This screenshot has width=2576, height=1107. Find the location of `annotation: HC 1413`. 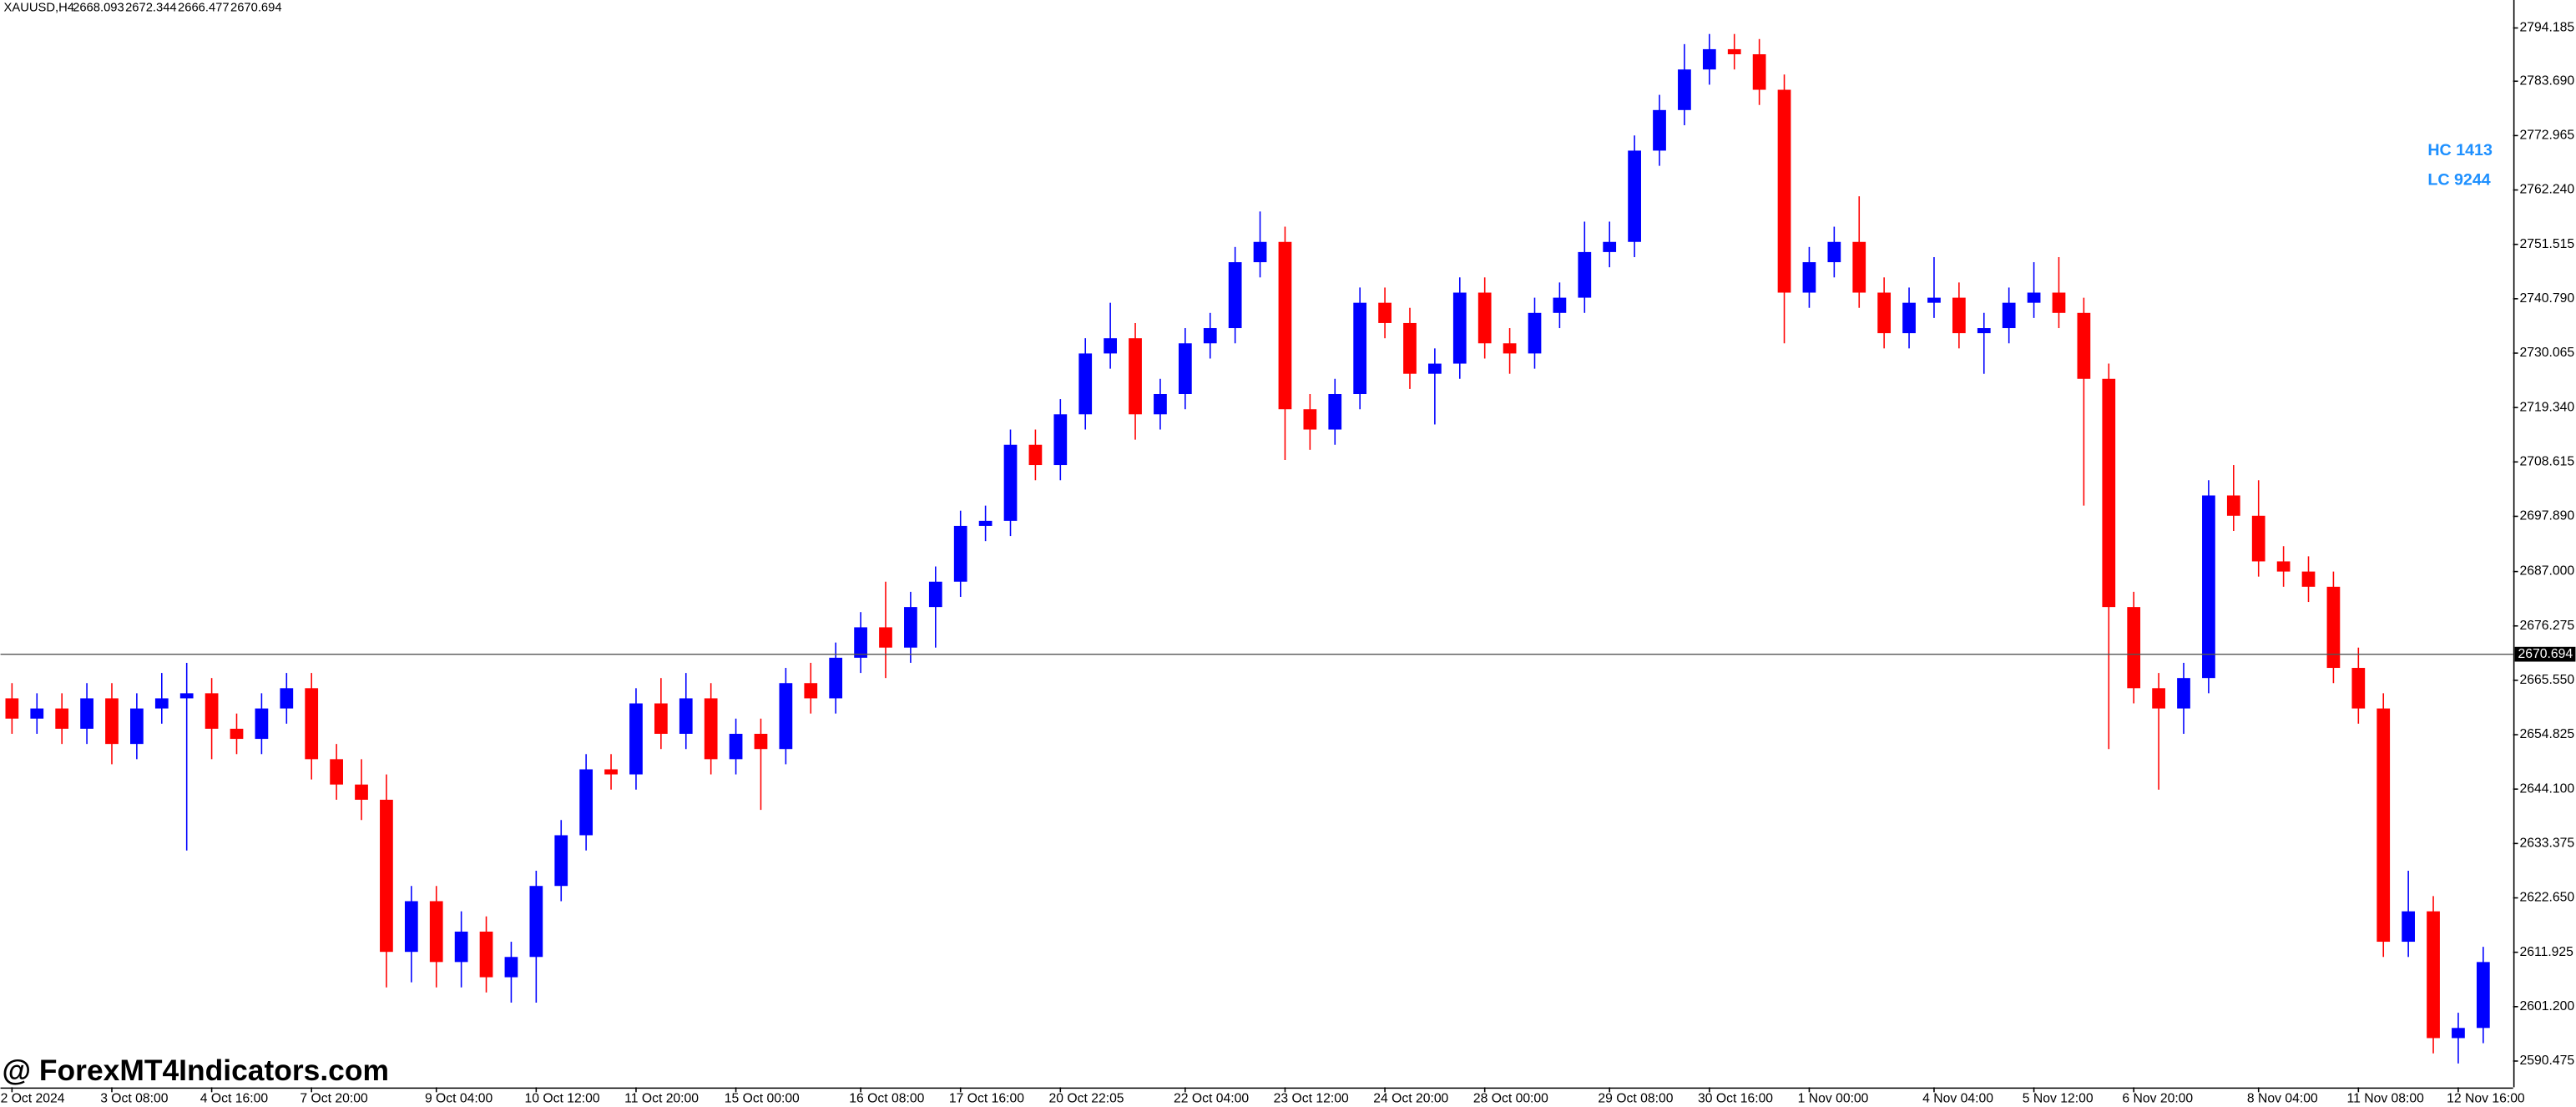

annotation: HC 1413 is located at coordinates (2460, 150).